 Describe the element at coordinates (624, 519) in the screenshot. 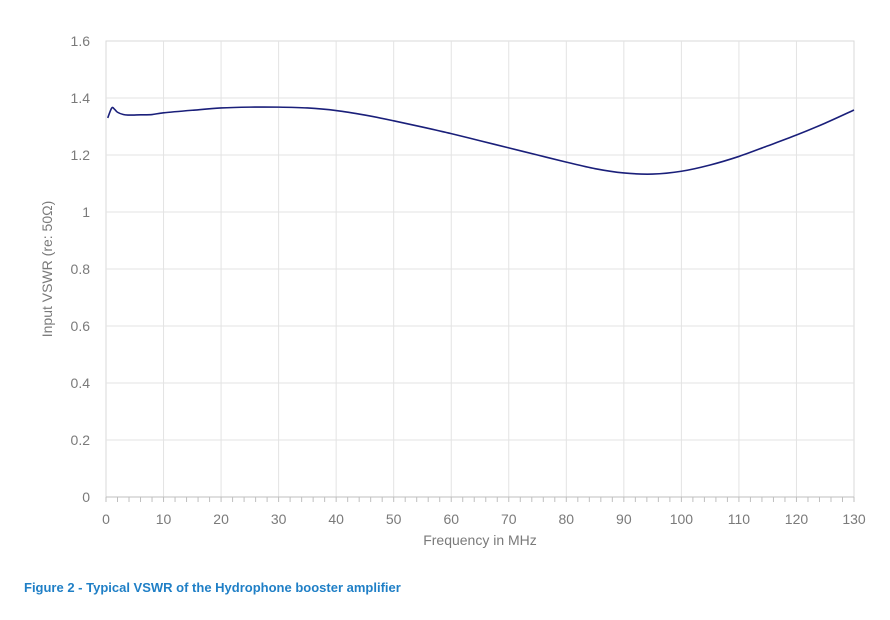

I see `x-tick-label: 90` at that location.